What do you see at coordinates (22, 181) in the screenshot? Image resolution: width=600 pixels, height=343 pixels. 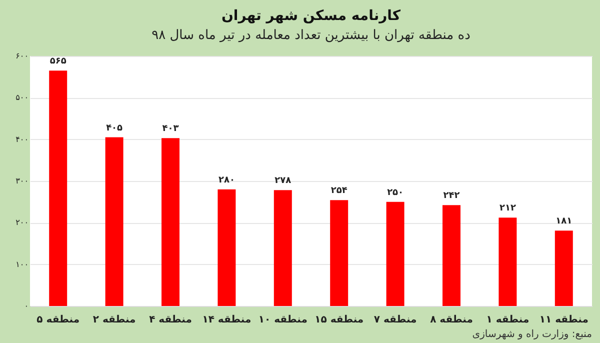 I see `y-tick-label: ۳۰۰` at bounding box center [22, 181].